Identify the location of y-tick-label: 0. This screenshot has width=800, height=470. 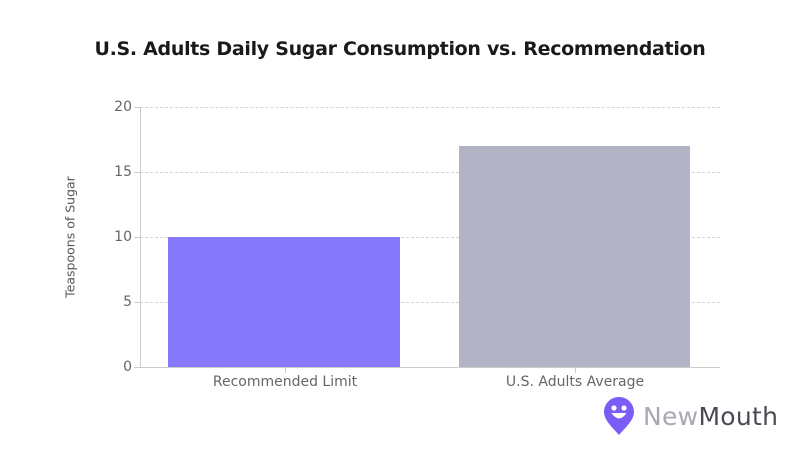
(127, 367).